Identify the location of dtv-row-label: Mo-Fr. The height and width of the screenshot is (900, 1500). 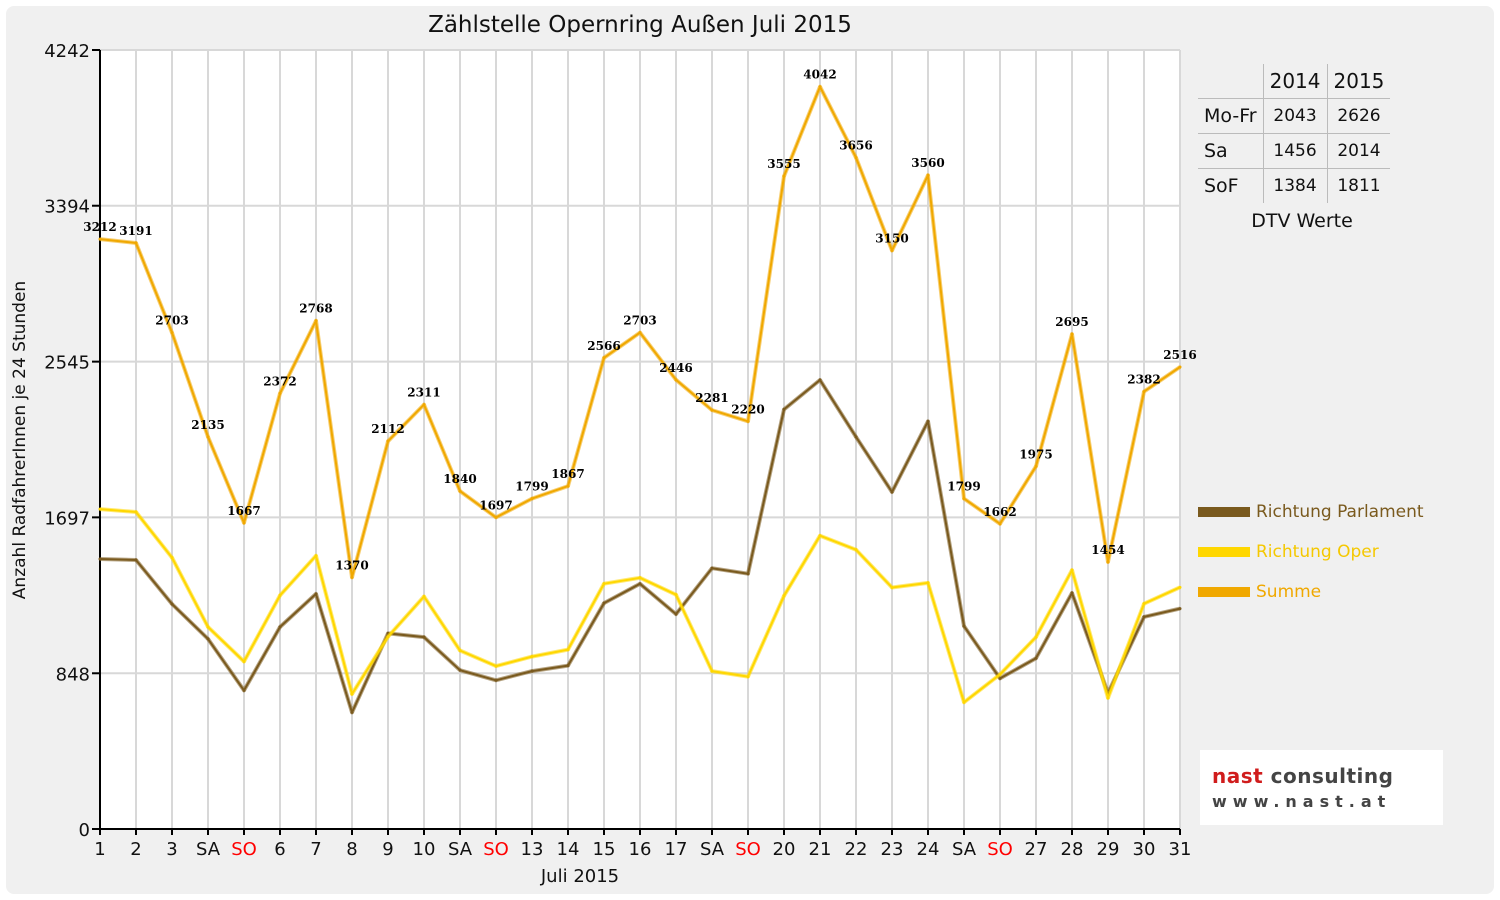
(1231, 116).